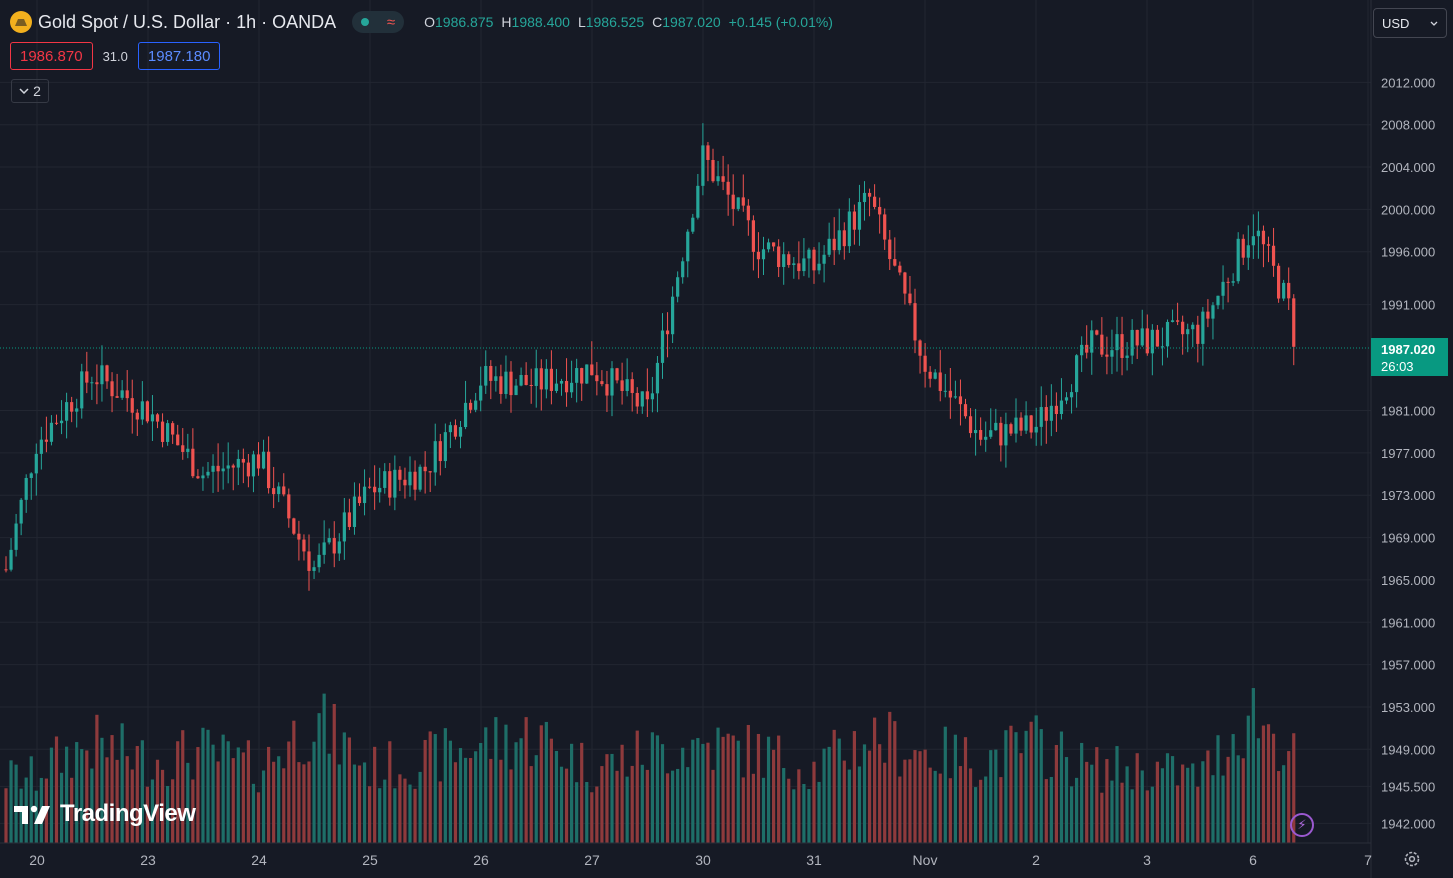 The width and height of the screenshot is (1453, 878). Describe the element at coordinates (32, 814) in the screenshot. I see `tradingview-logo-icon` at that location.